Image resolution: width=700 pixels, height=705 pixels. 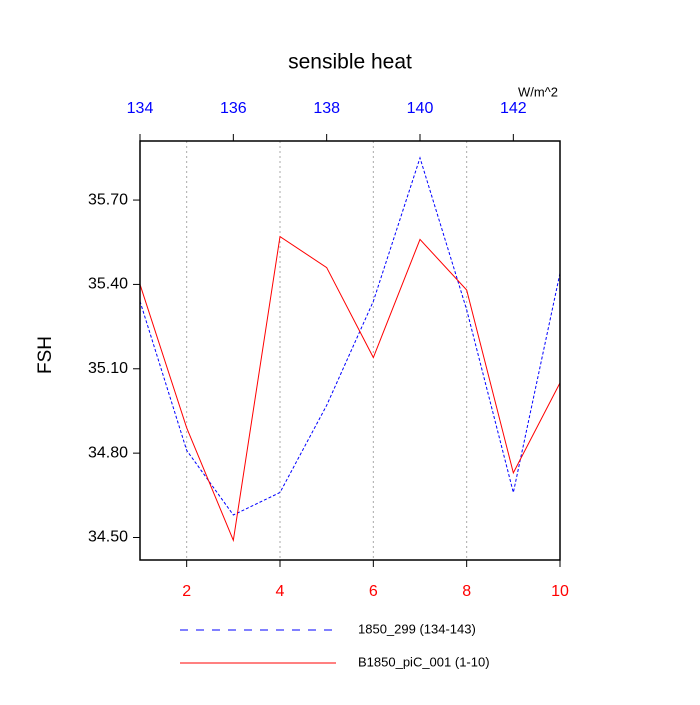 I want to click on x-tick-label: 4, so click(x=280, y=591).